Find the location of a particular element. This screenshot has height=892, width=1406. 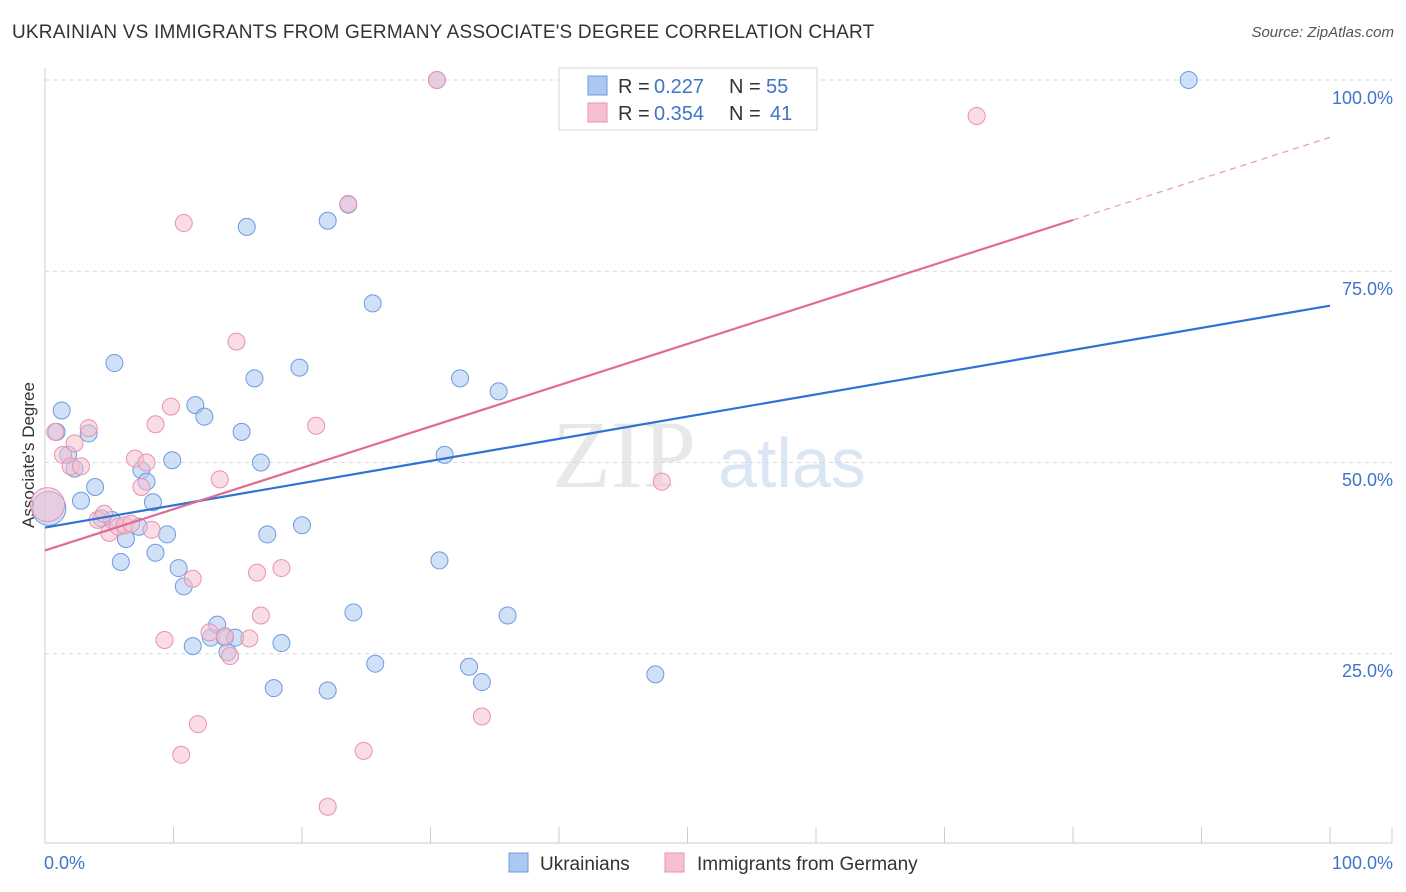

series-legend-label-germany: Immigrants from Germany is located at coordinates (807, 864).